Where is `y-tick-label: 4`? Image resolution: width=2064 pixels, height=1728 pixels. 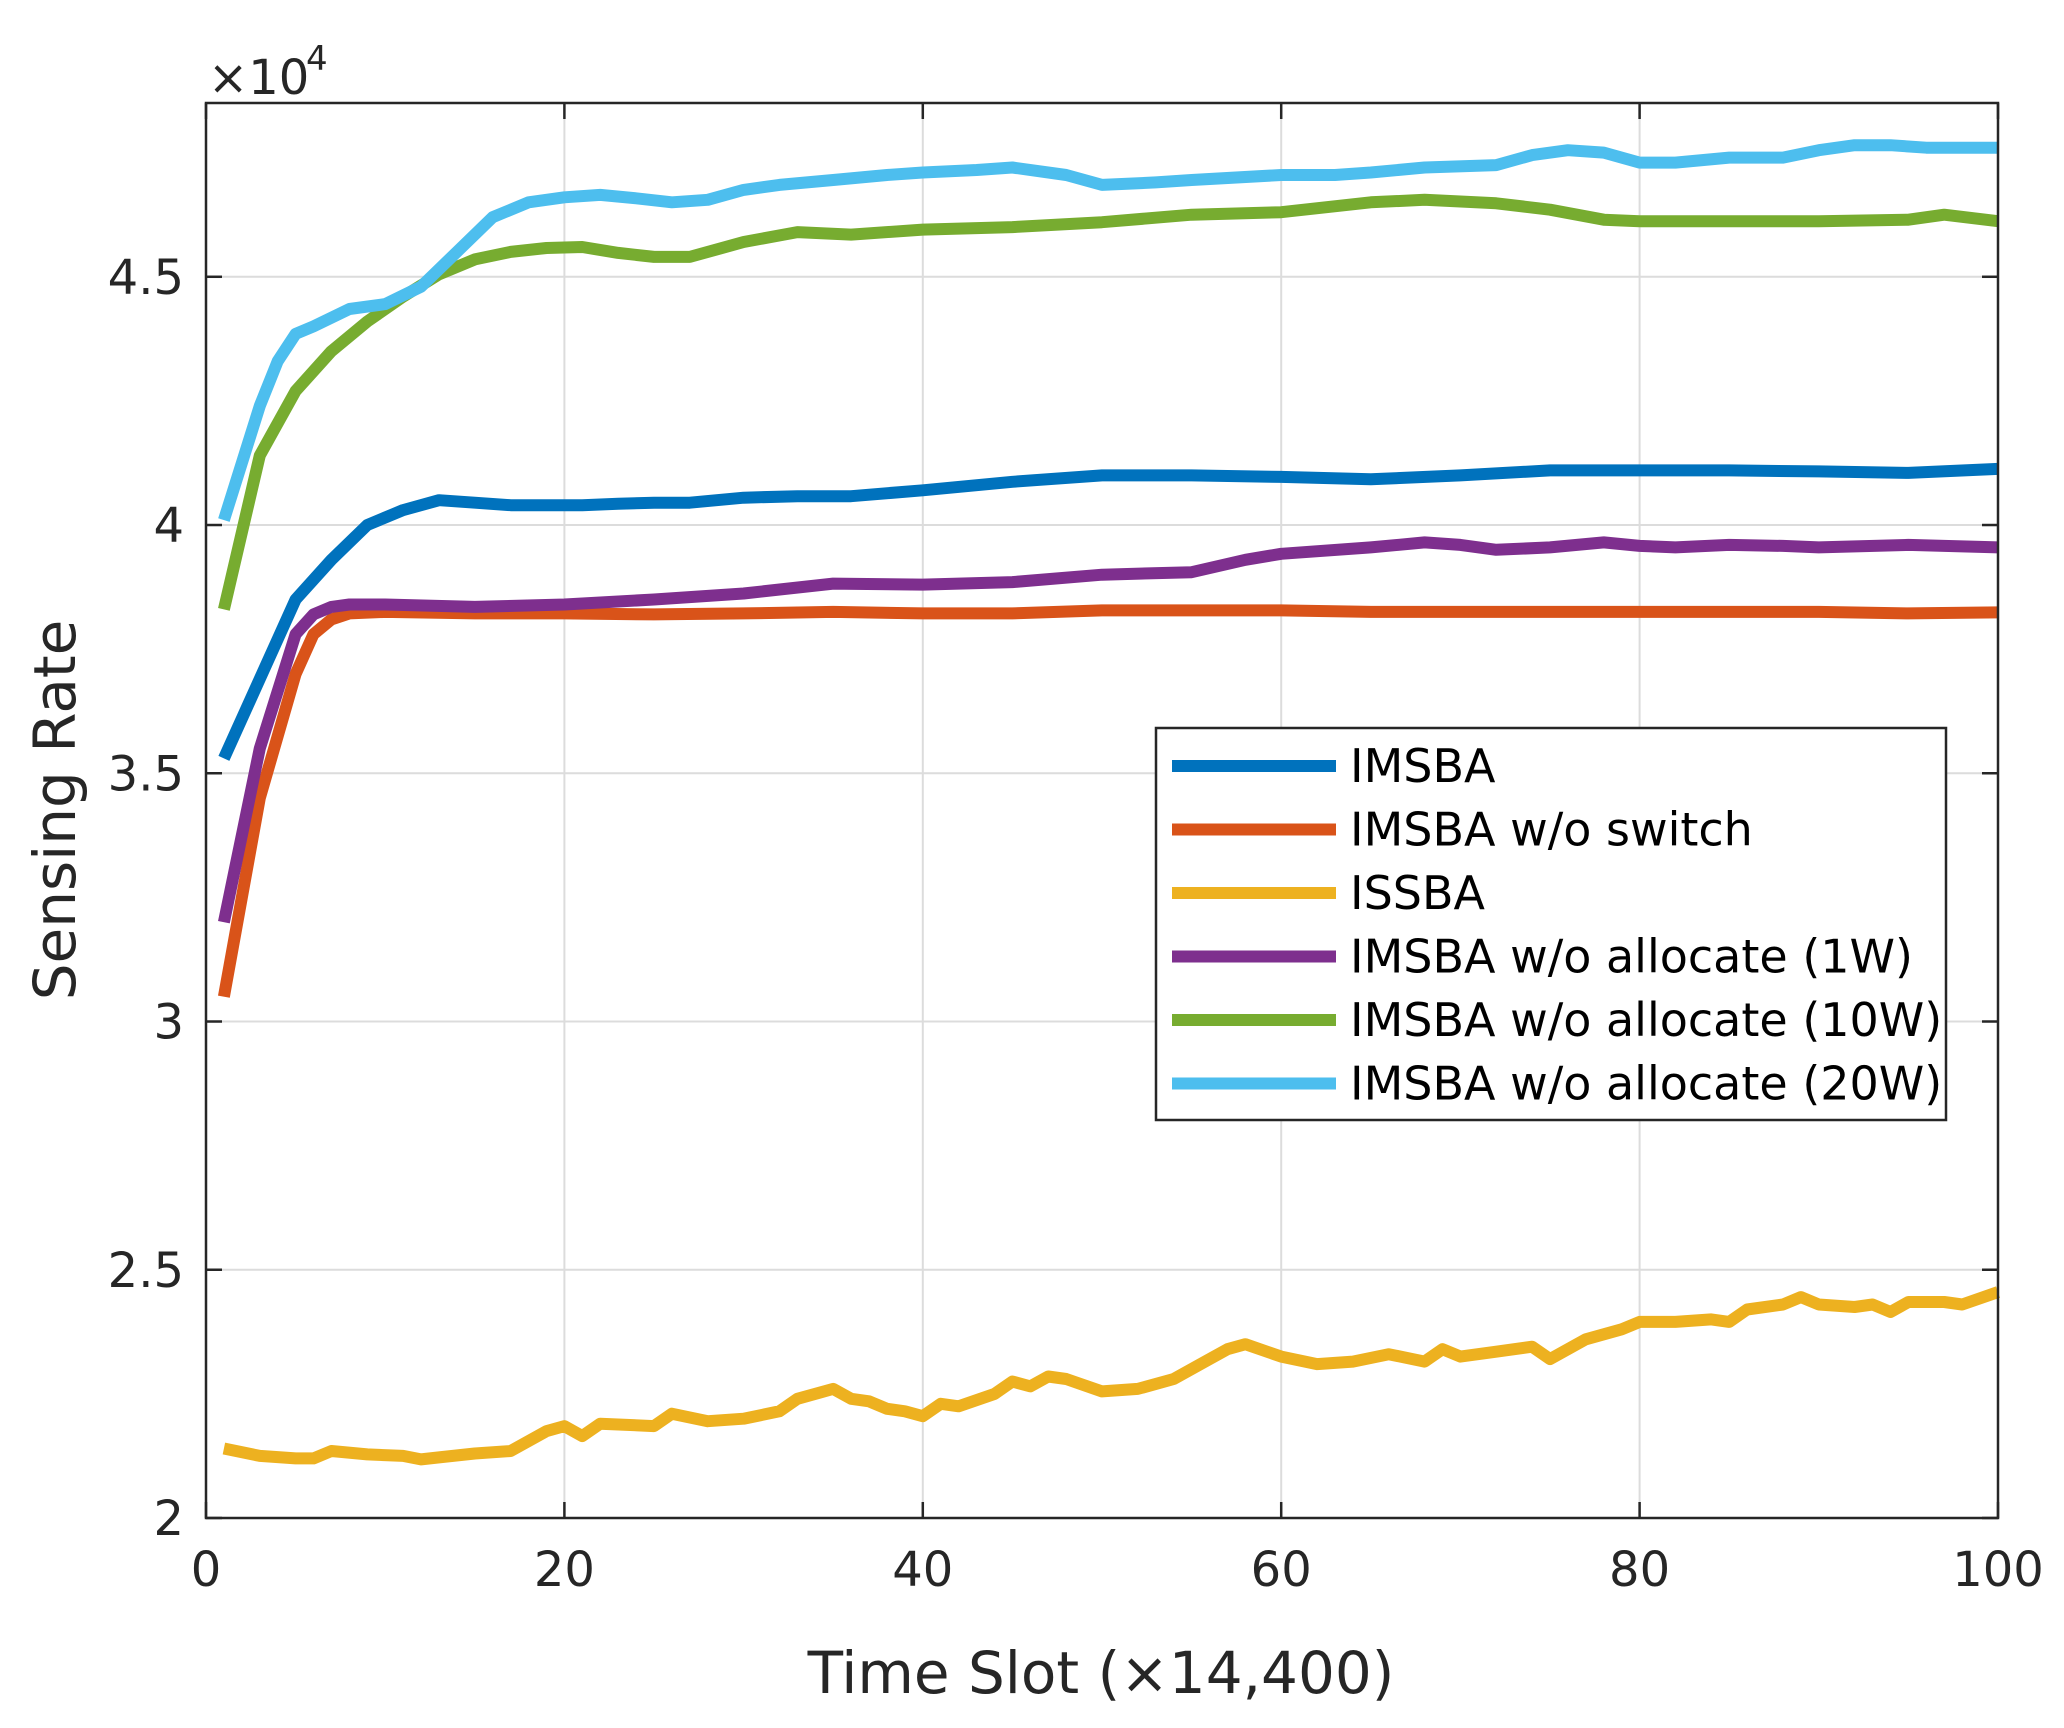
y-tick-label: 4 is located at coordinates (168, 526).